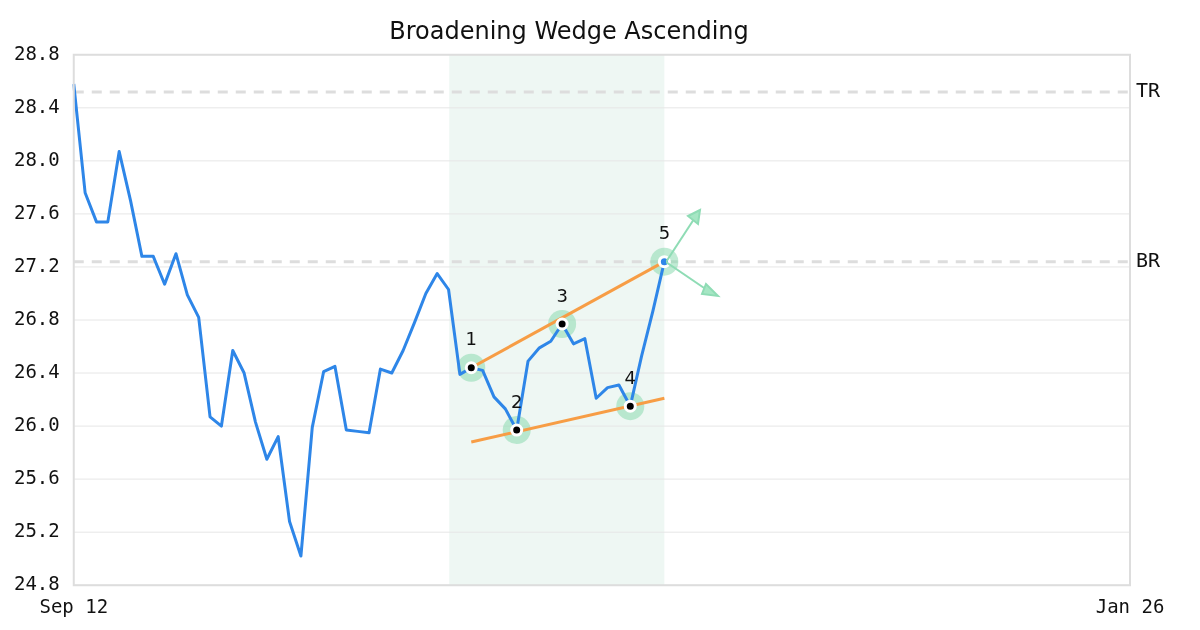 Image resolution: width=1200 pixels, height=630 pixels. What do you see at coordinates (1130, 605) in the screenshot?
I see `x-tick-label: Jan 26` at bounding box center [1130, 605].